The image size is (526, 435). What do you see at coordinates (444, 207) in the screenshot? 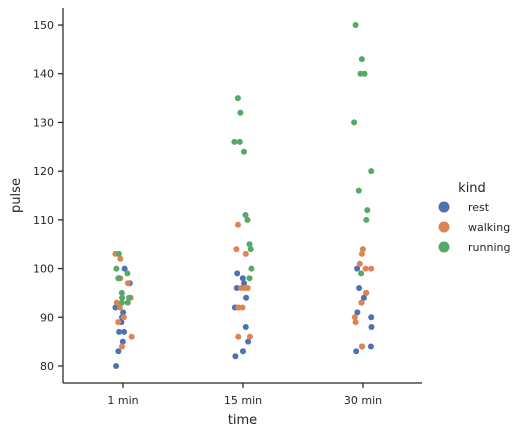
I see `legend-marker-rest` at bounding box center [444, 207].